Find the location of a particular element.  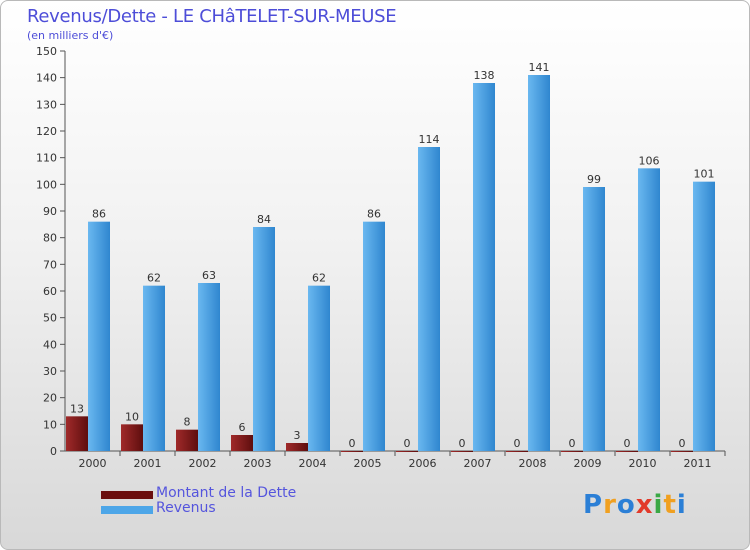

legend-label-dette: Montant de la Dette is located at coordinates (226, 493).